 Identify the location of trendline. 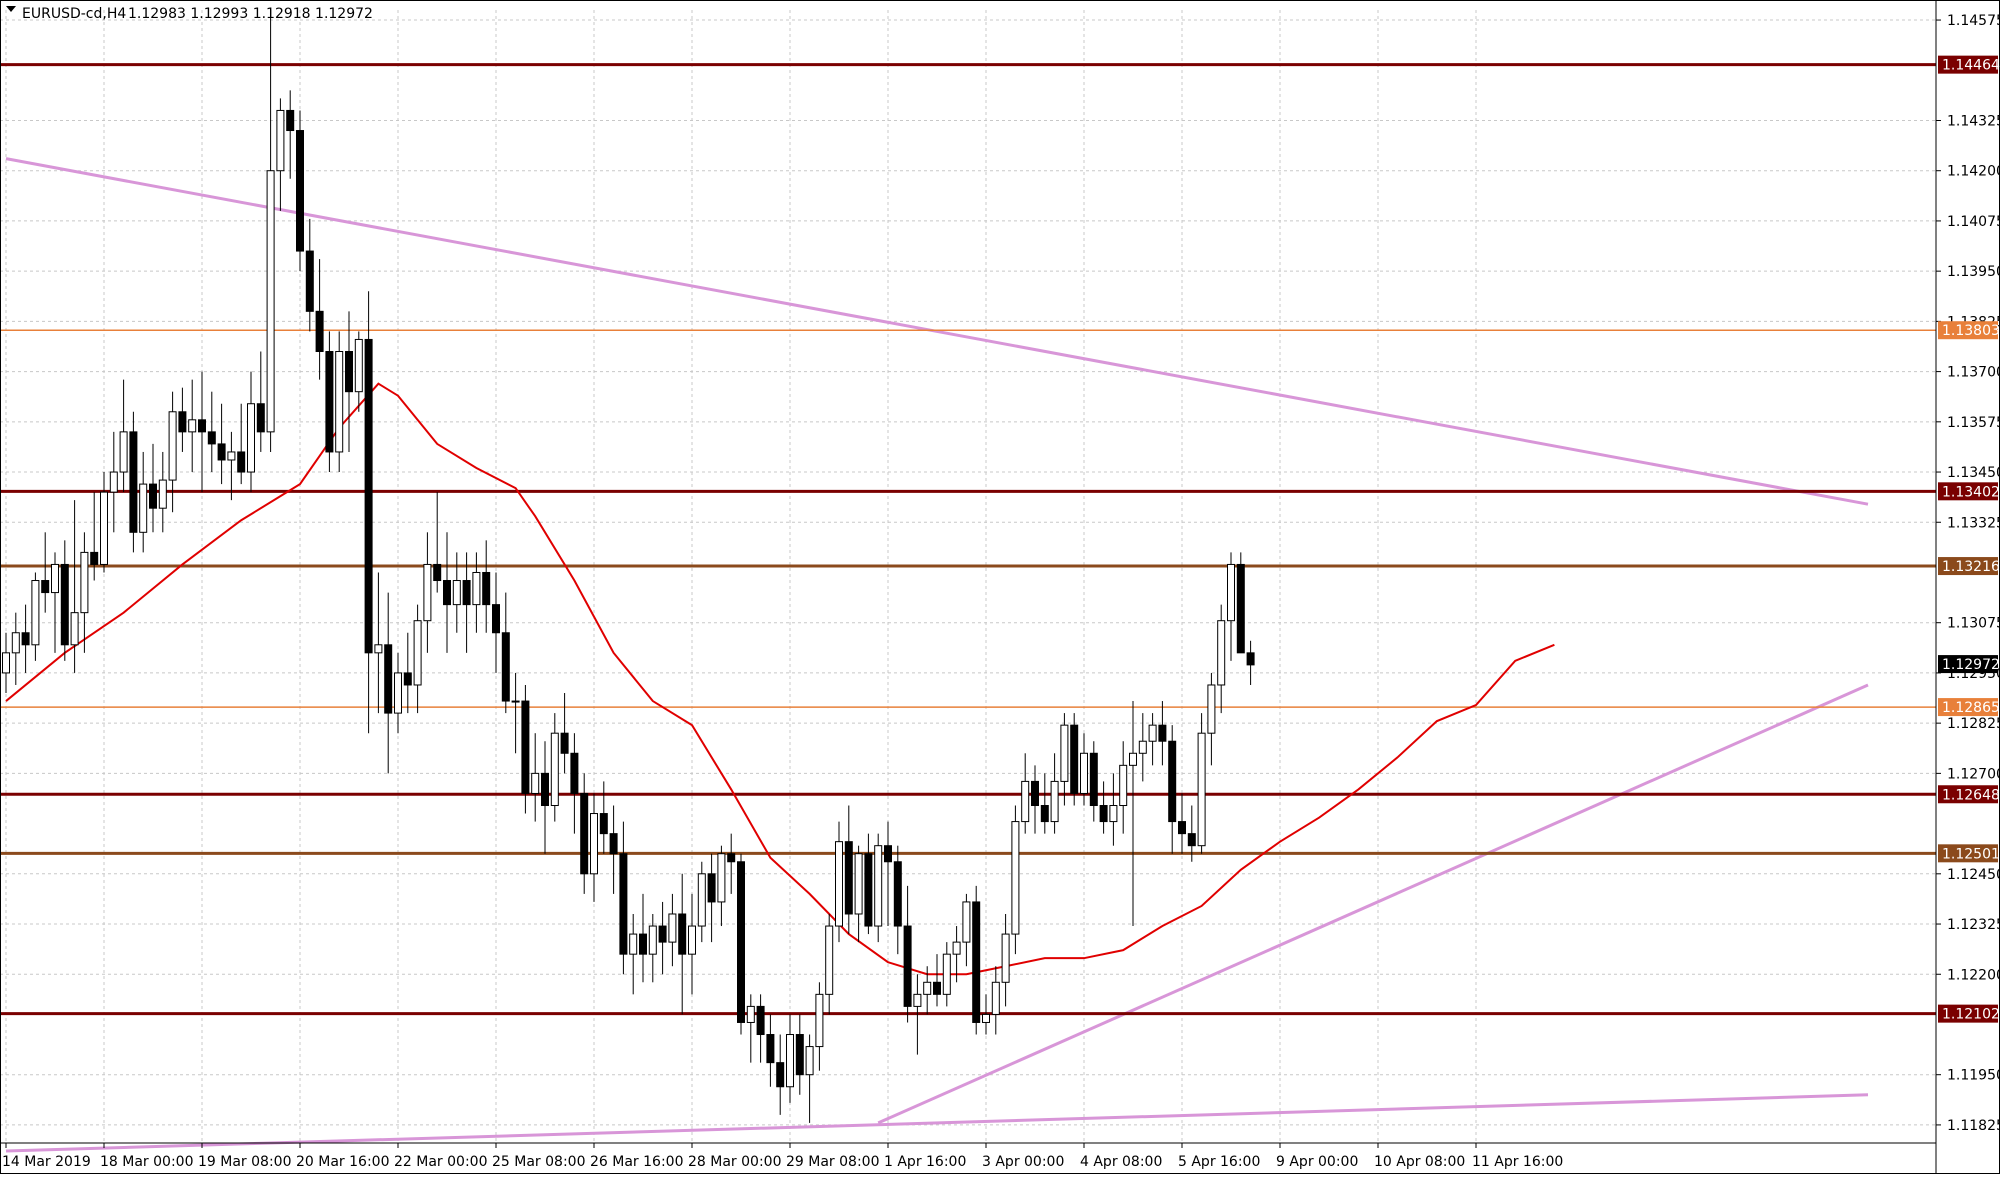
(937, 1123).